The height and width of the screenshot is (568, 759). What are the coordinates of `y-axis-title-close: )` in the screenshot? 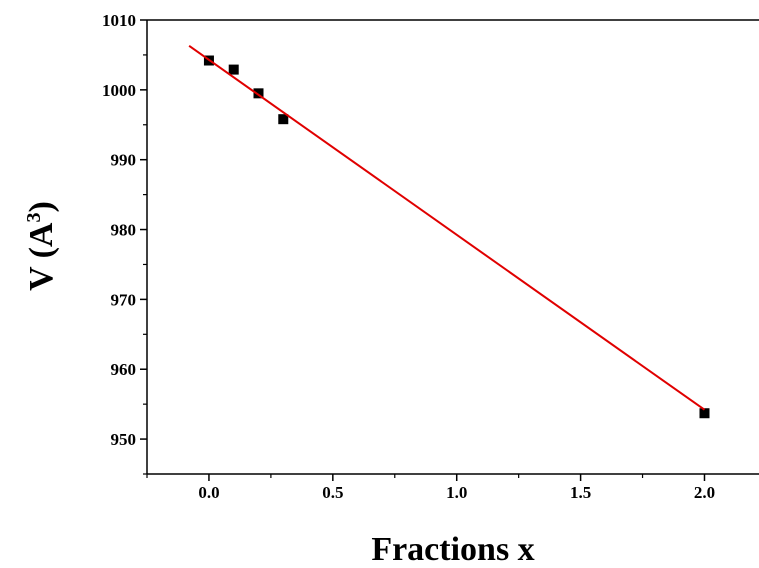 It's located at (41, 206).